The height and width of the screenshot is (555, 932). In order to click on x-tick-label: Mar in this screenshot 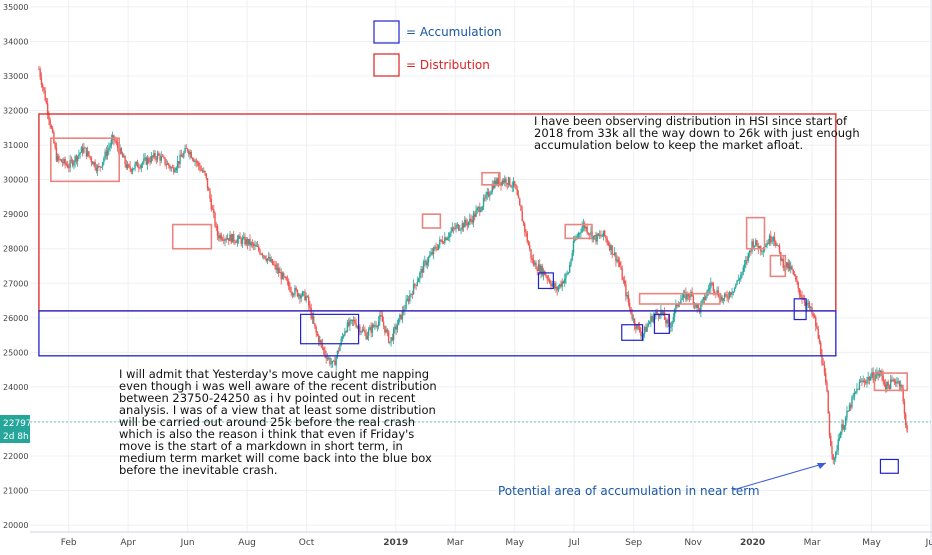, I will do `click(455, 543)`.